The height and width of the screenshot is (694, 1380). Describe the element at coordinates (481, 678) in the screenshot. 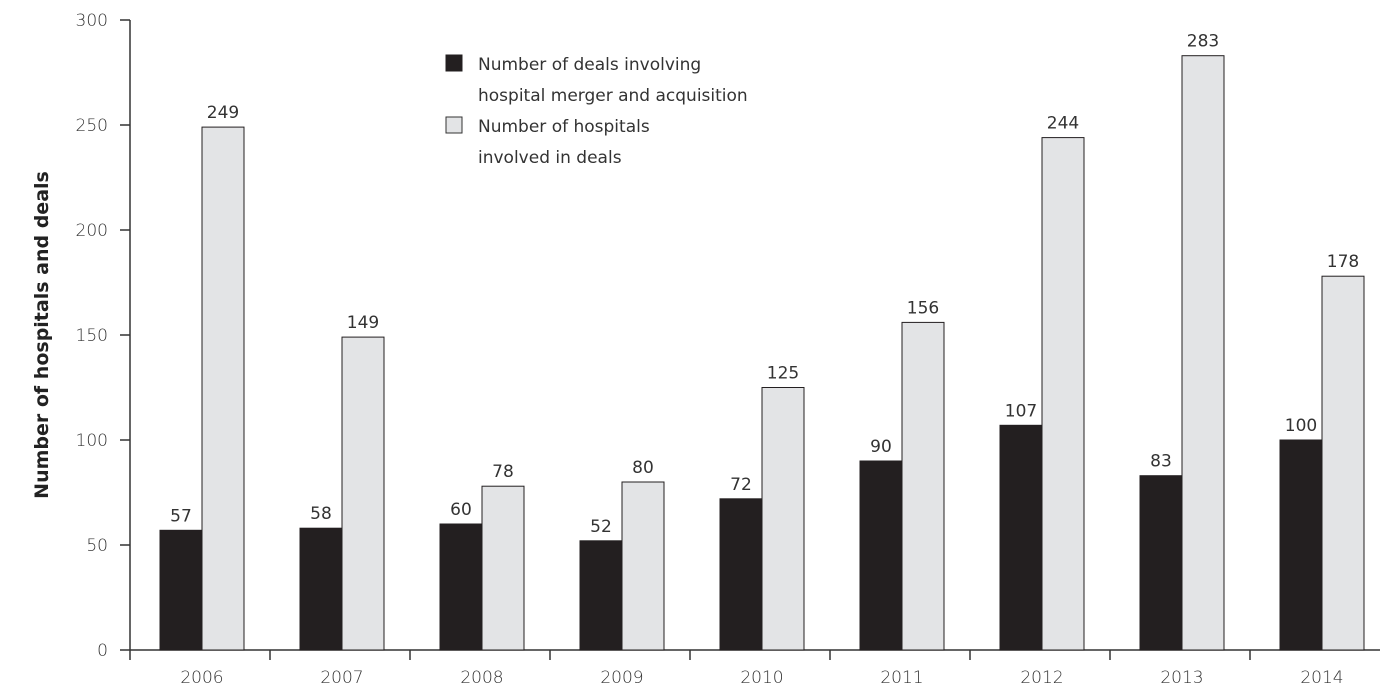

I see `x-tick-label: 2008` at that location.